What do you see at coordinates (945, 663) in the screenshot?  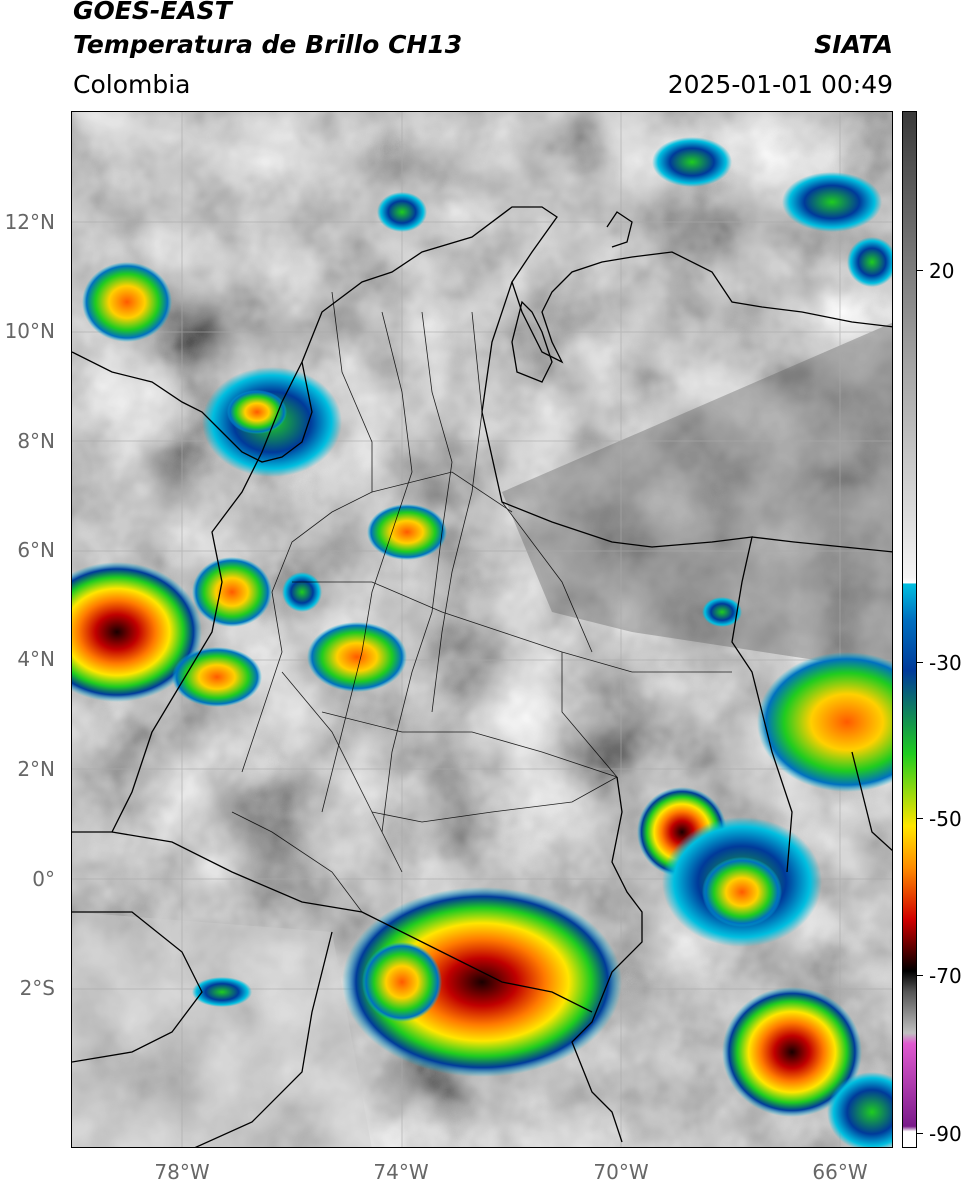 I see `colorbar-label-minus30: -30` at bounding box center [945, 663].